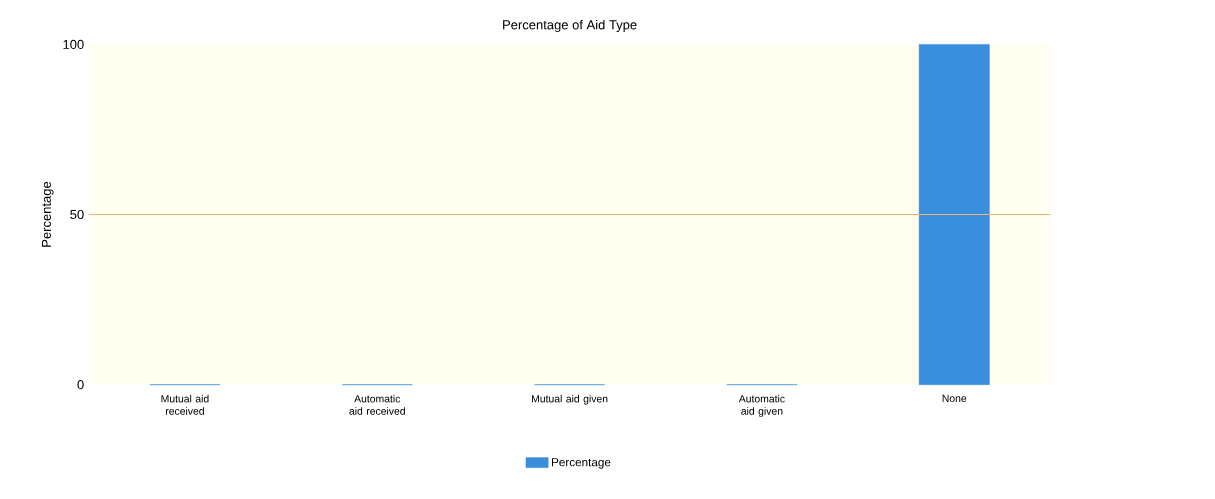 The height and width of the screenshot is (499, 1215). What do you see at coordinates (377, 404) in the screenshot?
I see `x-tick-label: Automatic aid received` at bounding box center [377, 404].